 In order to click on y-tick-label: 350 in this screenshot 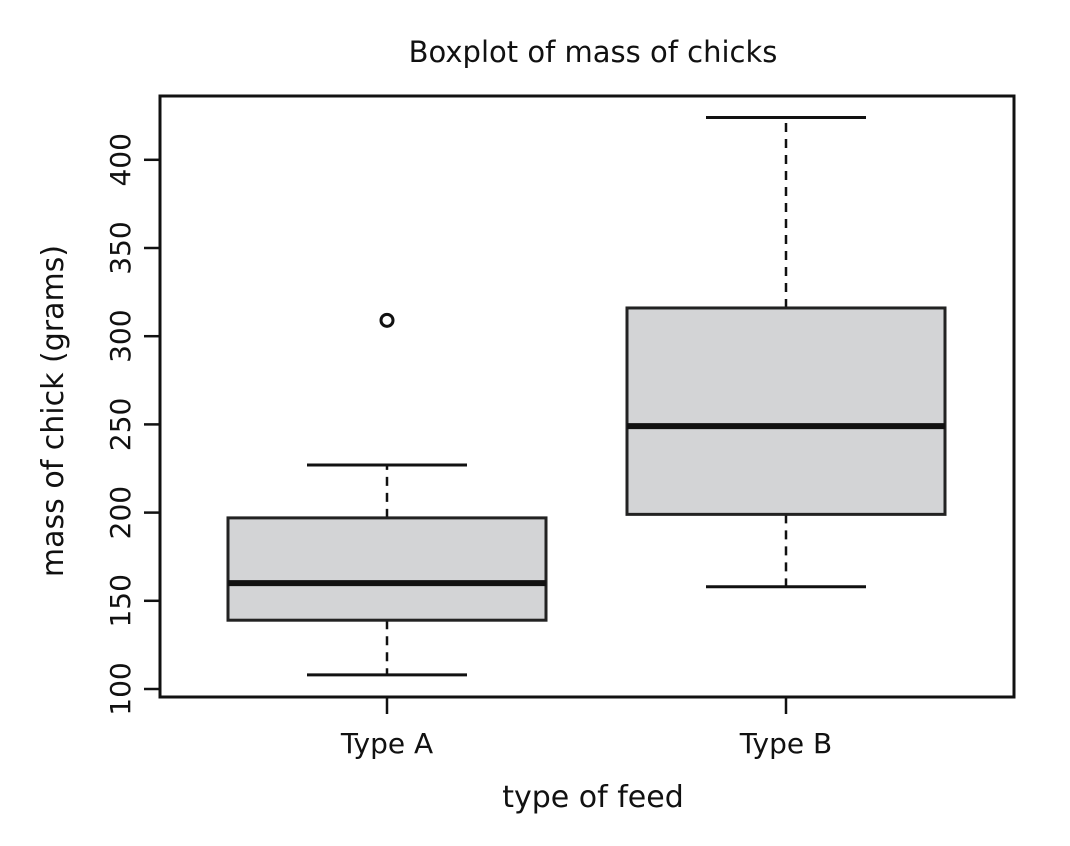, I will do `click(120, 247)`.